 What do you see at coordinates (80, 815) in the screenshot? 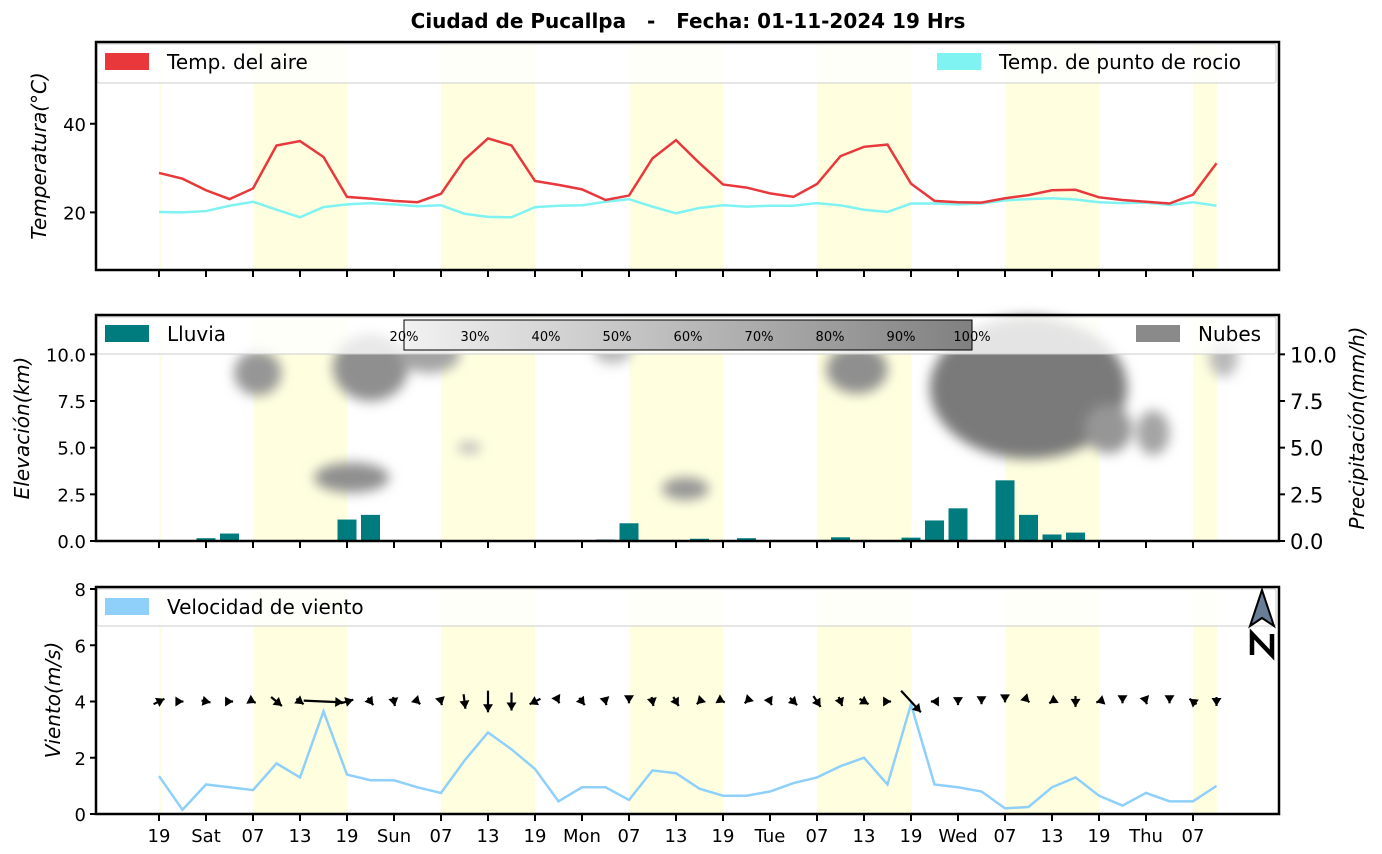
I see `y-tick-label: 0` at bounding box center [80, 815].